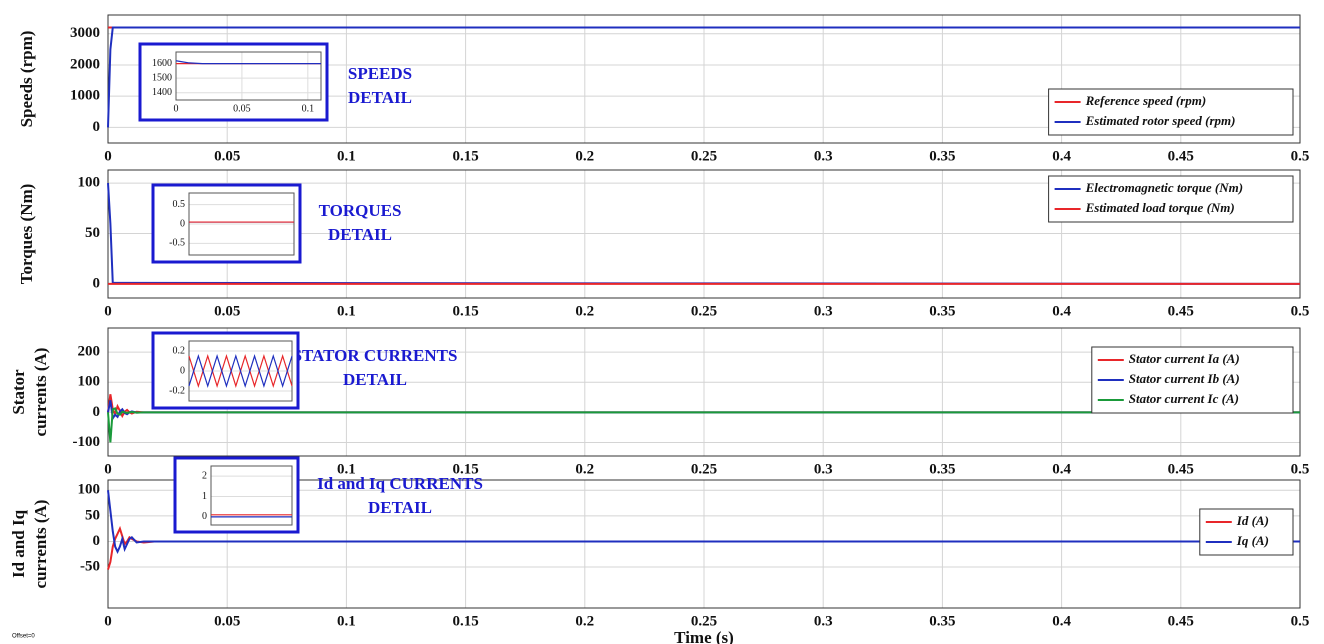 The image size is (1324, 644). Describe the element at coordinates (375, 355) in the screenshot. I see `annotation: STATOR CURRENTS` at that location.